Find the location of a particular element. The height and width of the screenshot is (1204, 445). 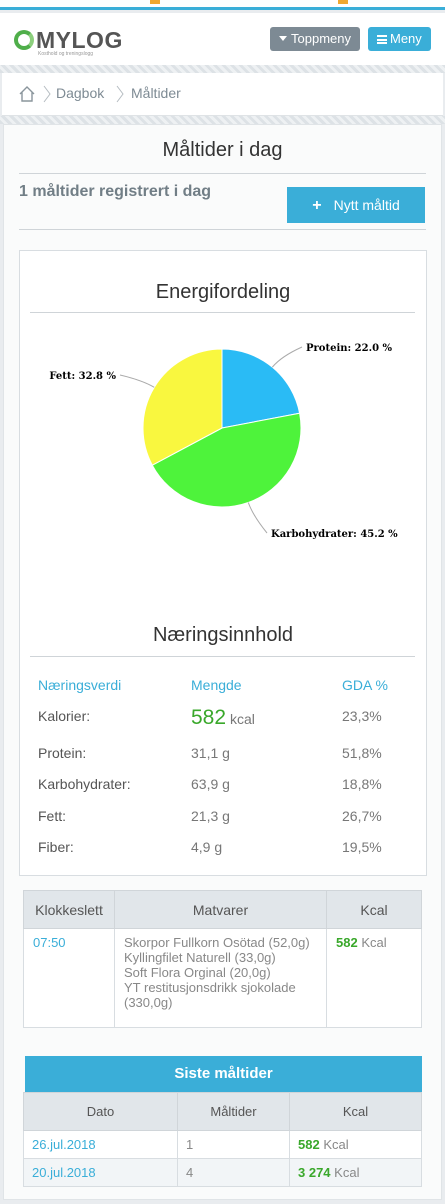

recent-kcal-value: 582 is located at coordinates (309, 1144).